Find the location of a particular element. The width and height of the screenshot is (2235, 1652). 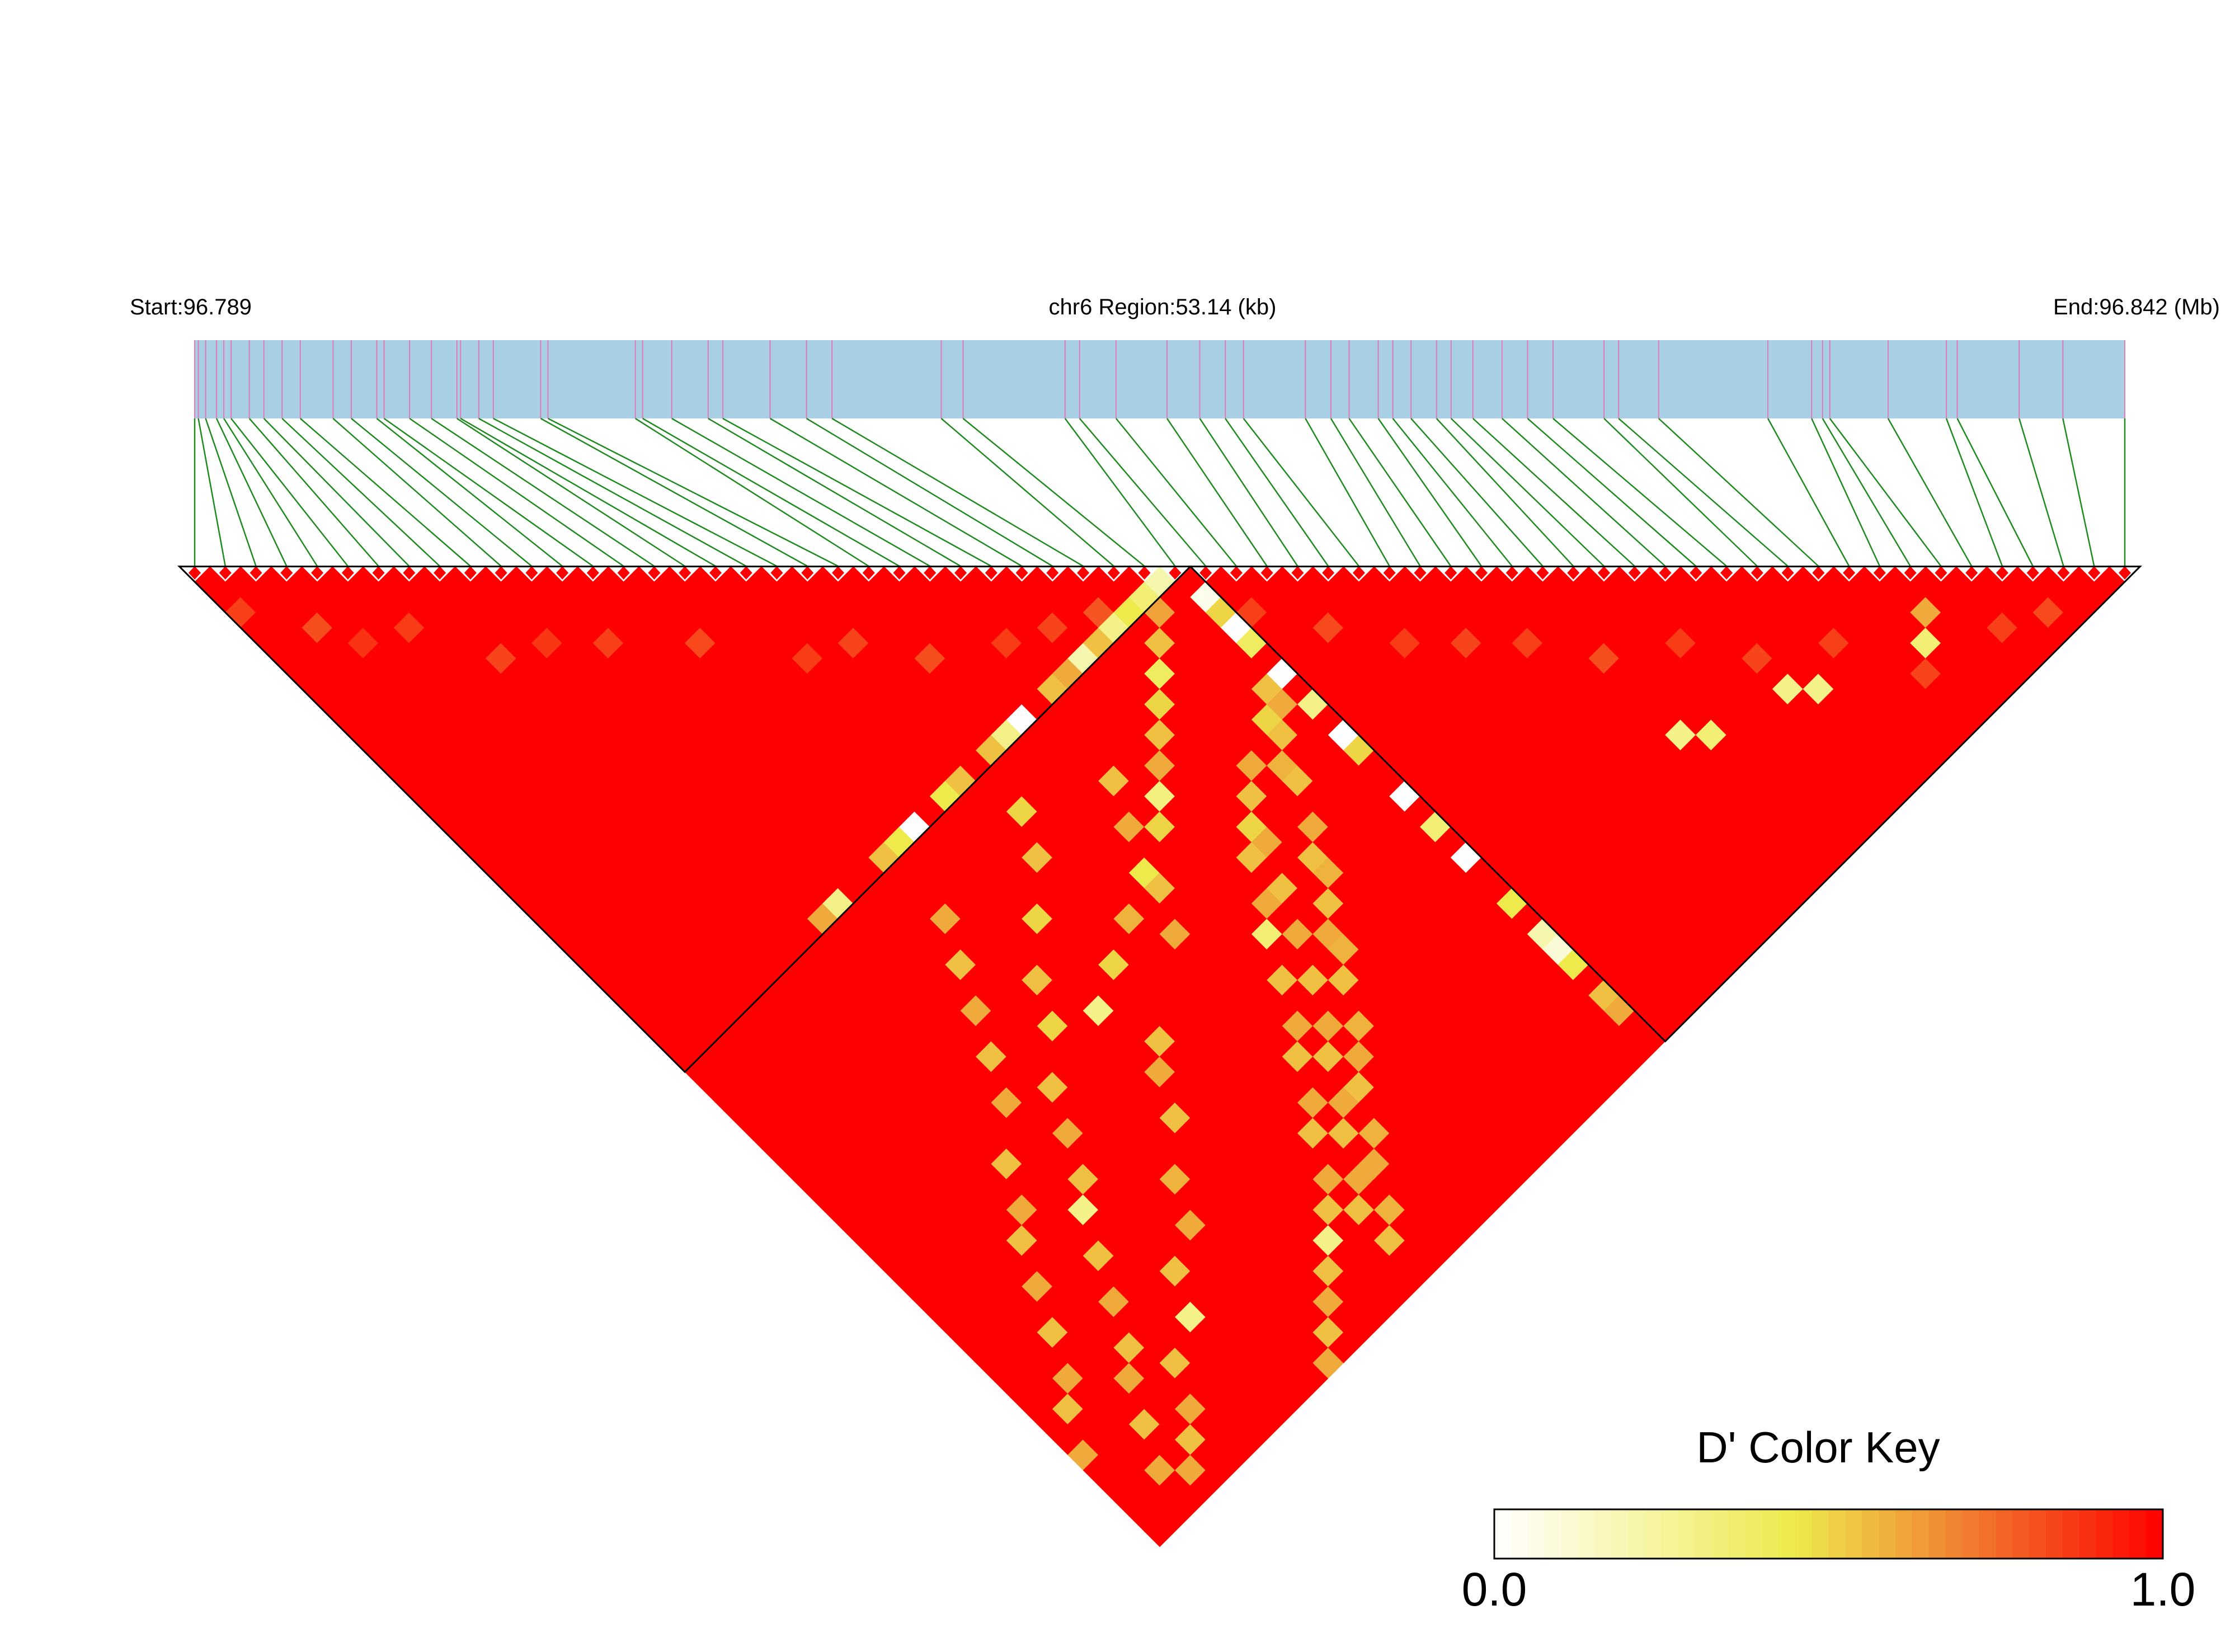

region-label: chr6 Region:53.14 (kb) is located at coordinates (1163, 307).